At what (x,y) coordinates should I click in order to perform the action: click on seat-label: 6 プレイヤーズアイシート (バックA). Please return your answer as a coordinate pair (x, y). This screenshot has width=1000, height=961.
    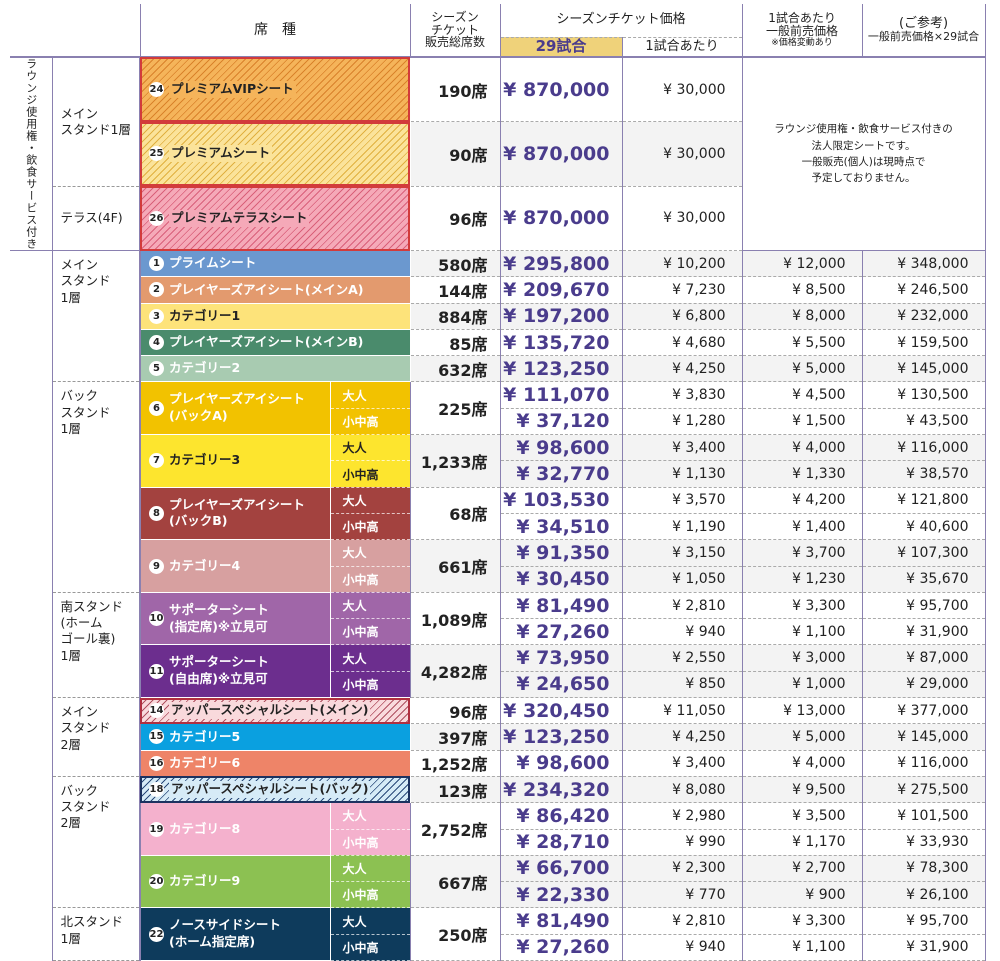
    Looking at the image, I should click on (239, 408).